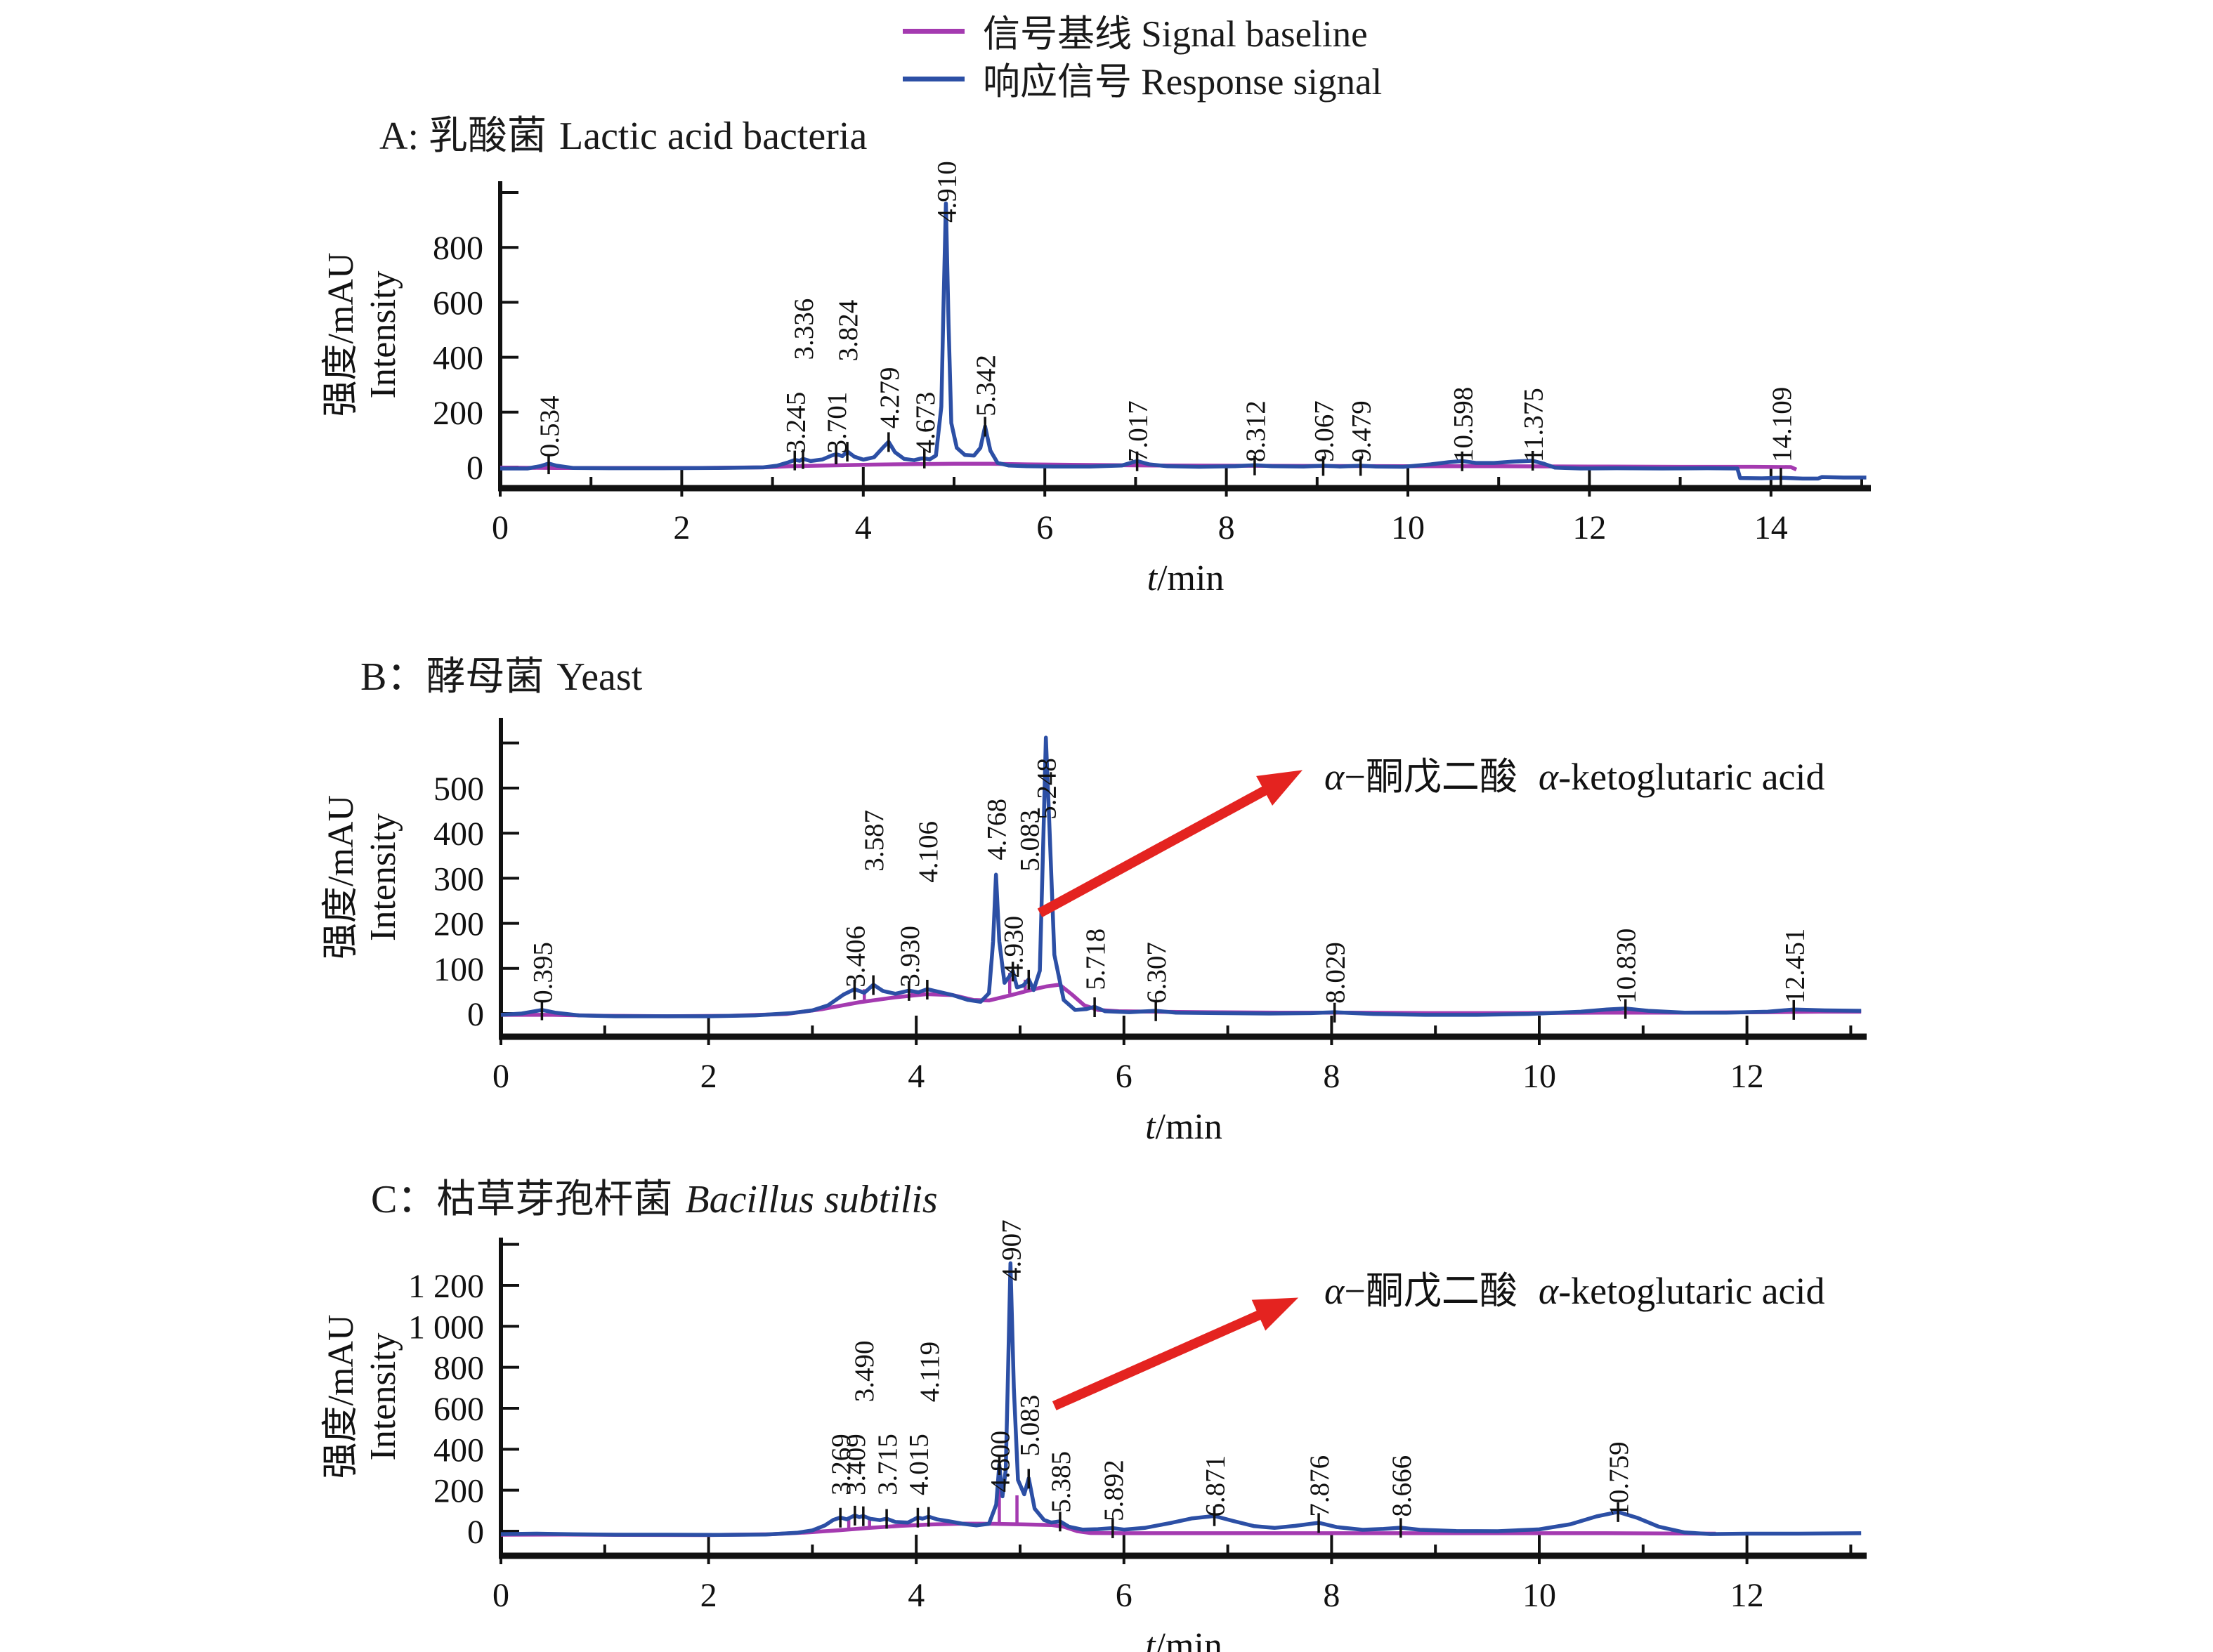 The image size is (2213, 1652). Describe the element at coordinates (837, 423) in the screenshot. I see `svg-text: 3.701` at that location.